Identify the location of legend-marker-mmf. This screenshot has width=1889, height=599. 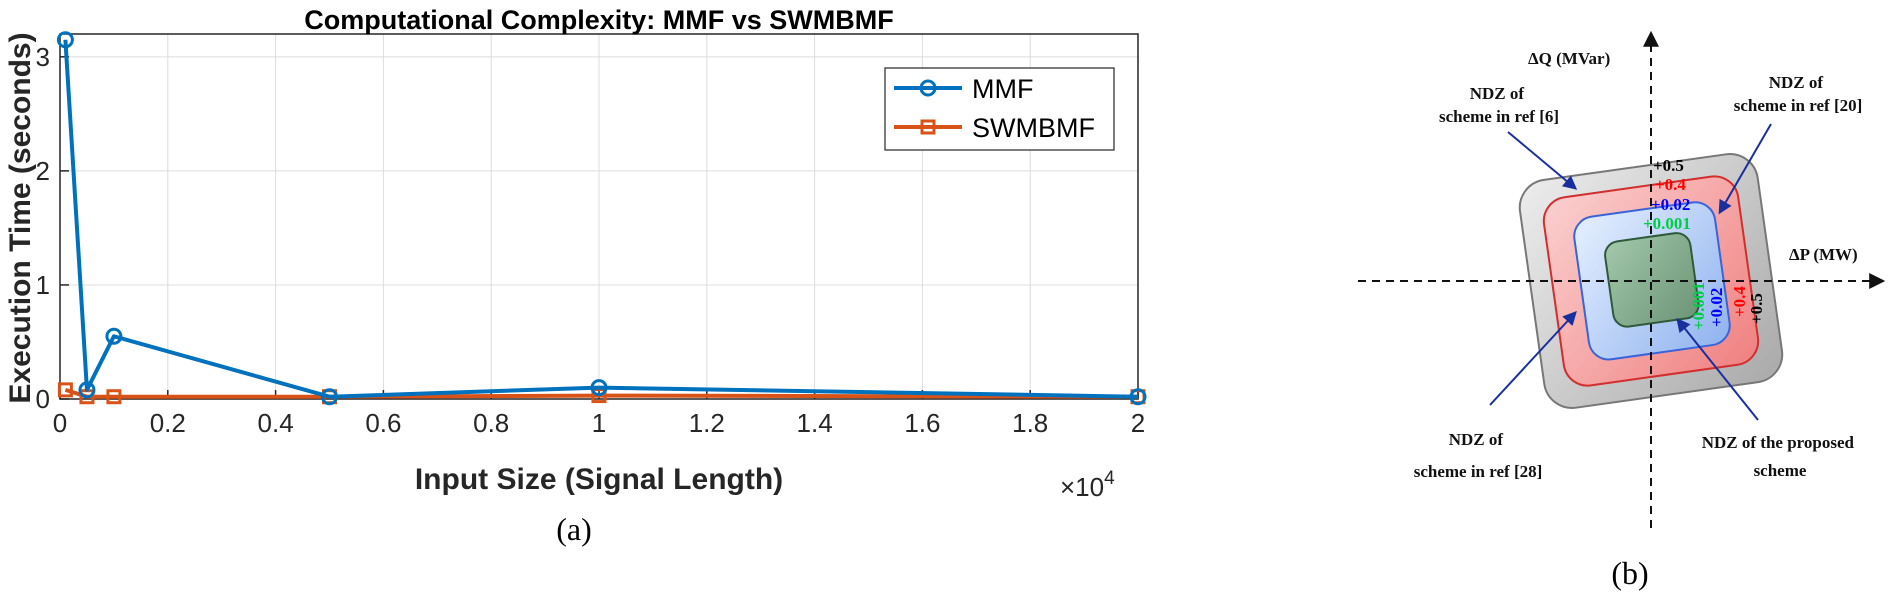
(928, 88).